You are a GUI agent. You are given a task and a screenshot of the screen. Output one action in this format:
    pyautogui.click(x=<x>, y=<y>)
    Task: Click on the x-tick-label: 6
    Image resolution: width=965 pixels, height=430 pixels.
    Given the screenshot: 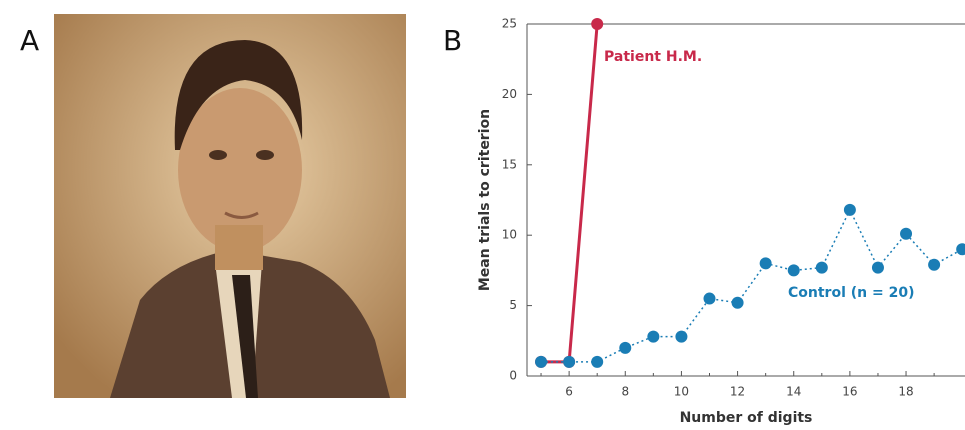 What is the action you would take?
    pyautogui.click(x=569, y=392)
    